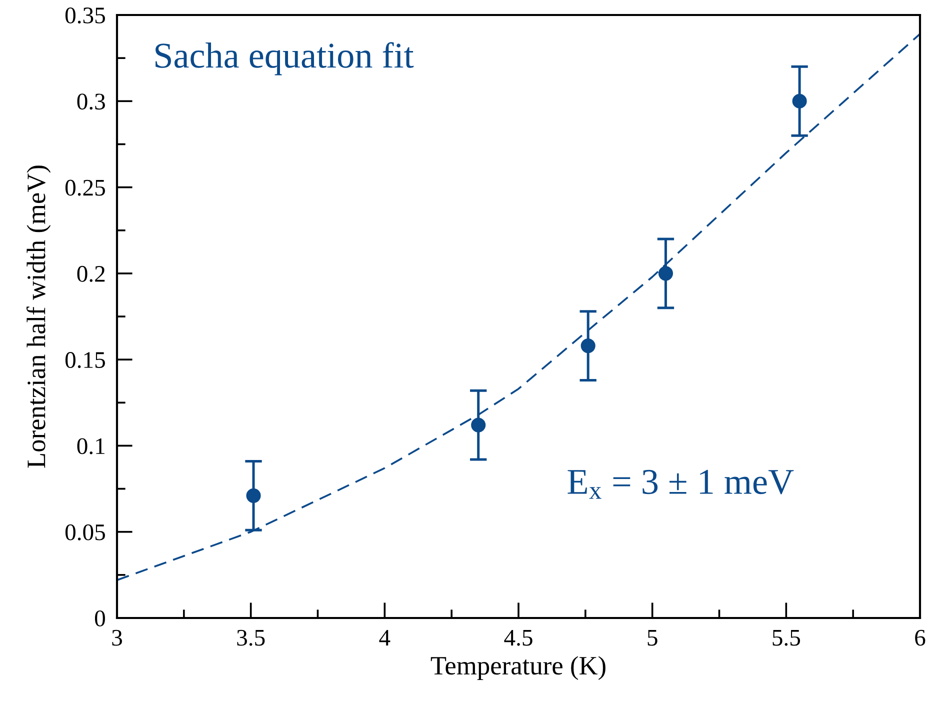 This screenshot has height=702, width=930. Describe the element at coordinates (91, 274) in the screenshot. I see `y-tick-label: 0.2` at that location.